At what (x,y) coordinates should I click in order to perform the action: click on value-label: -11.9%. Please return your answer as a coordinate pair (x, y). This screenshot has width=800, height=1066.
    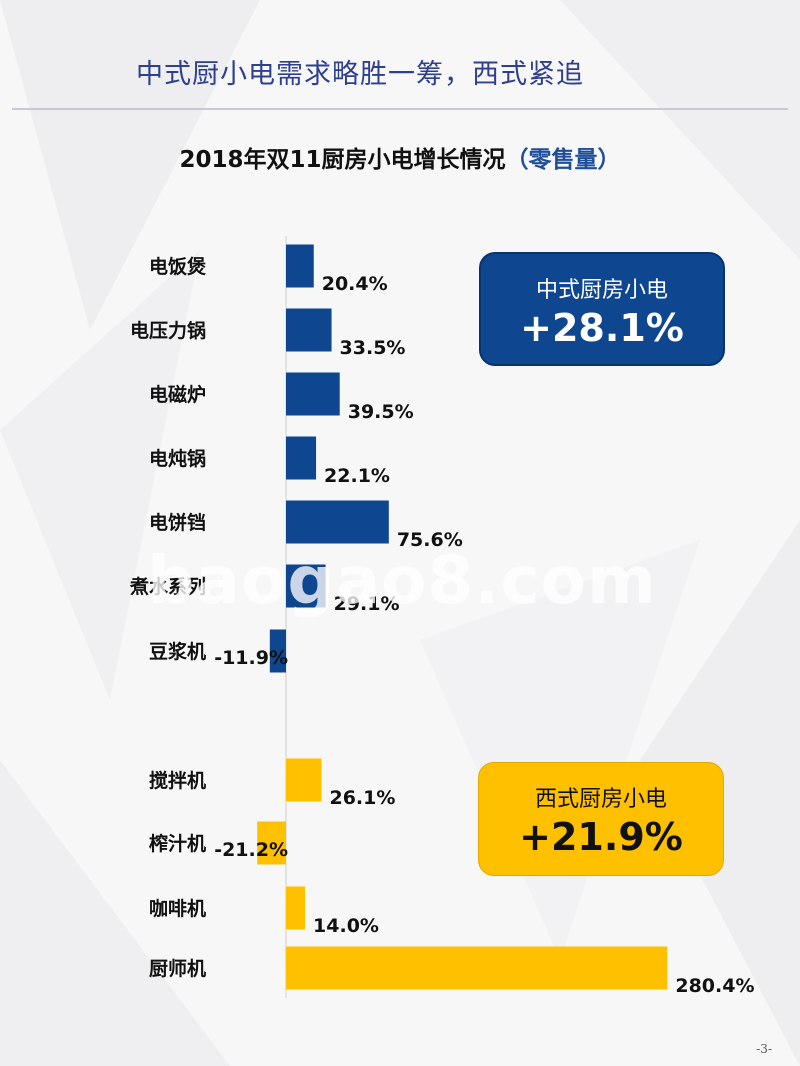
    Looking at the image, I should click on (251, 658).